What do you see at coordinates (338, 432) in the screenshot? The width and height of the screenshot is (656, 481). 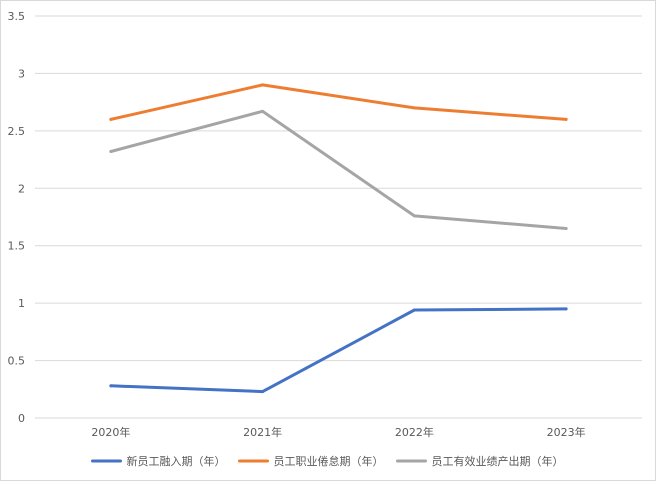 I see `x-axis-ticks: 2020年 2021年 2022年 2023年` at bounding box center [338, 432].